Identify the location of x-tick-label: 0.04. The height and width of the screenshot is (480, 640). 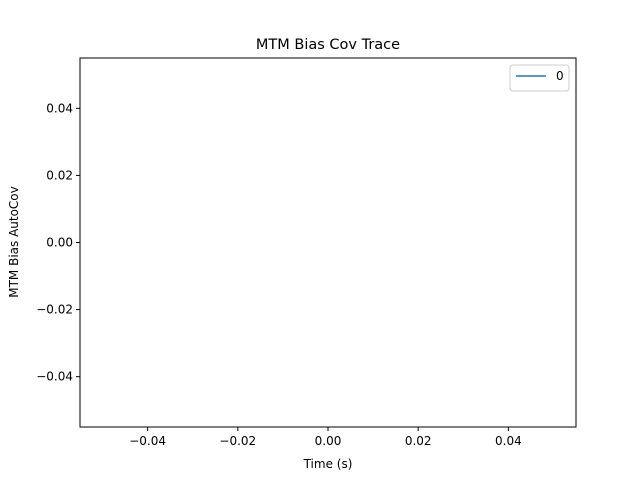
(508, 441).